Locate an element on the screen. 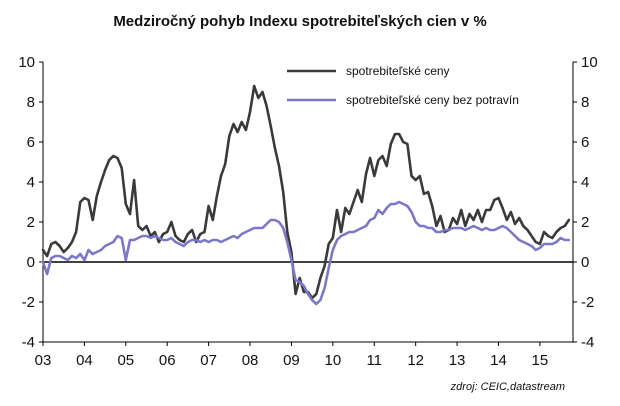 This screenshot has height=406, width=620. x-tick-label: 04 is located at coordinates (84, 360).